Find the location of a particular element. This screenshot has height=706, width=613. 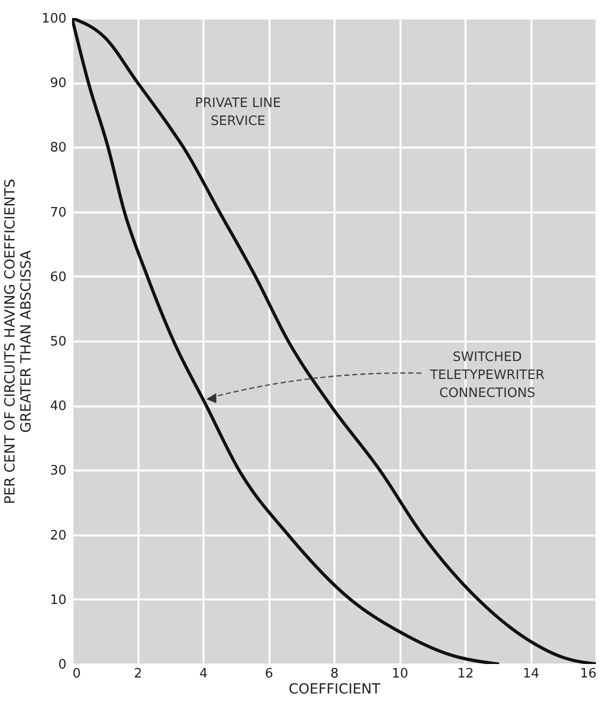

annotation: PRIVATE LINE SERVICE is located at coordinates (238, 112).